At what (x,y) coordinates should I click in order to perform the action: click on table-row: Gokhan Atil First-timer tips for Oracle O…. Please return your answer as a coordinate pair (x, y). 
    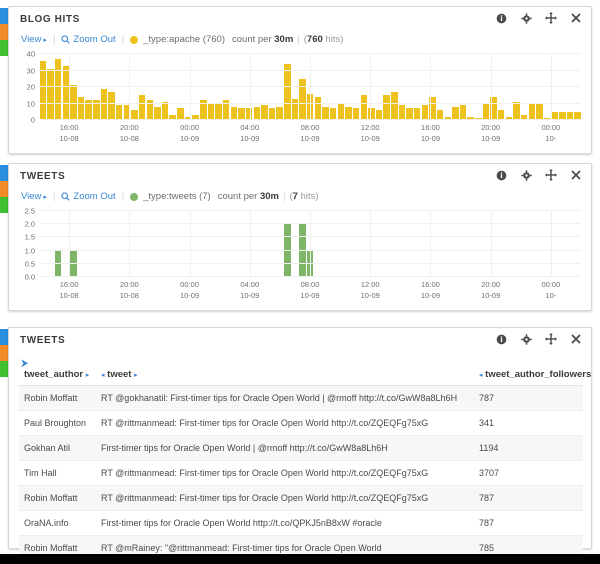
    Looking at the image, I should click on (301, 448).